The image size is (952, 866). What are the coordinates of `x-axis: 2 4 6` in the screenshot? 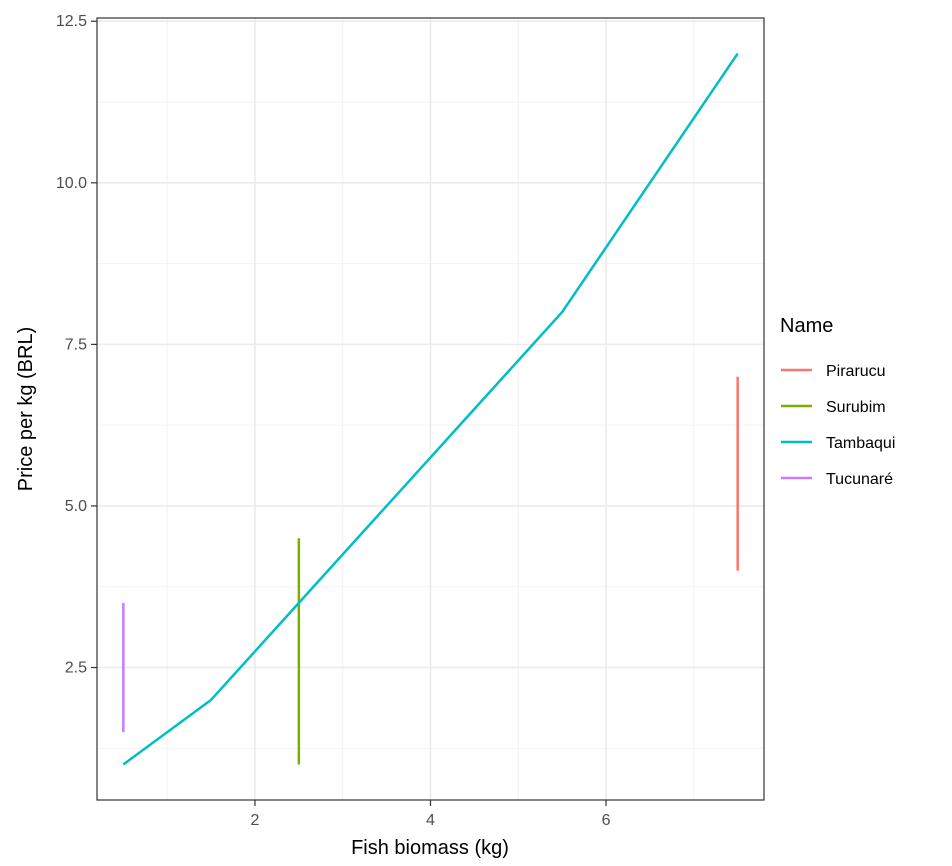 It's located at (431, 814).